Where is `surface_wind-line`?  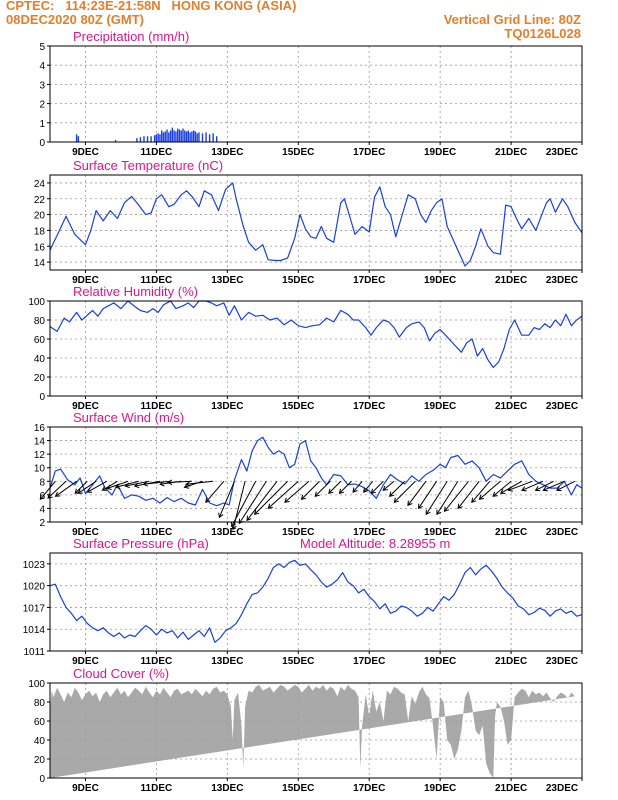 surface_wind-line is located at coordinates (316, 471).